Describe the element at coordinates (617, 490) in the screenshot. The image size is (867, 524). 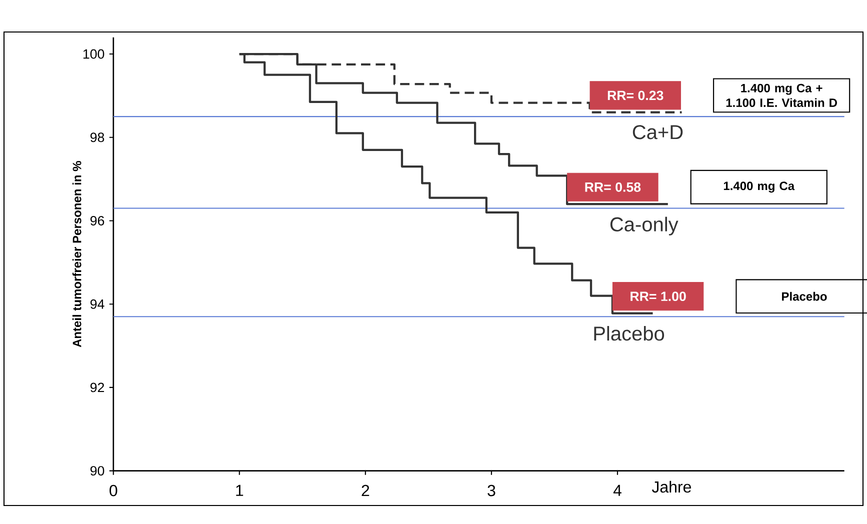
I see `x-tick-label: 4` at that location.